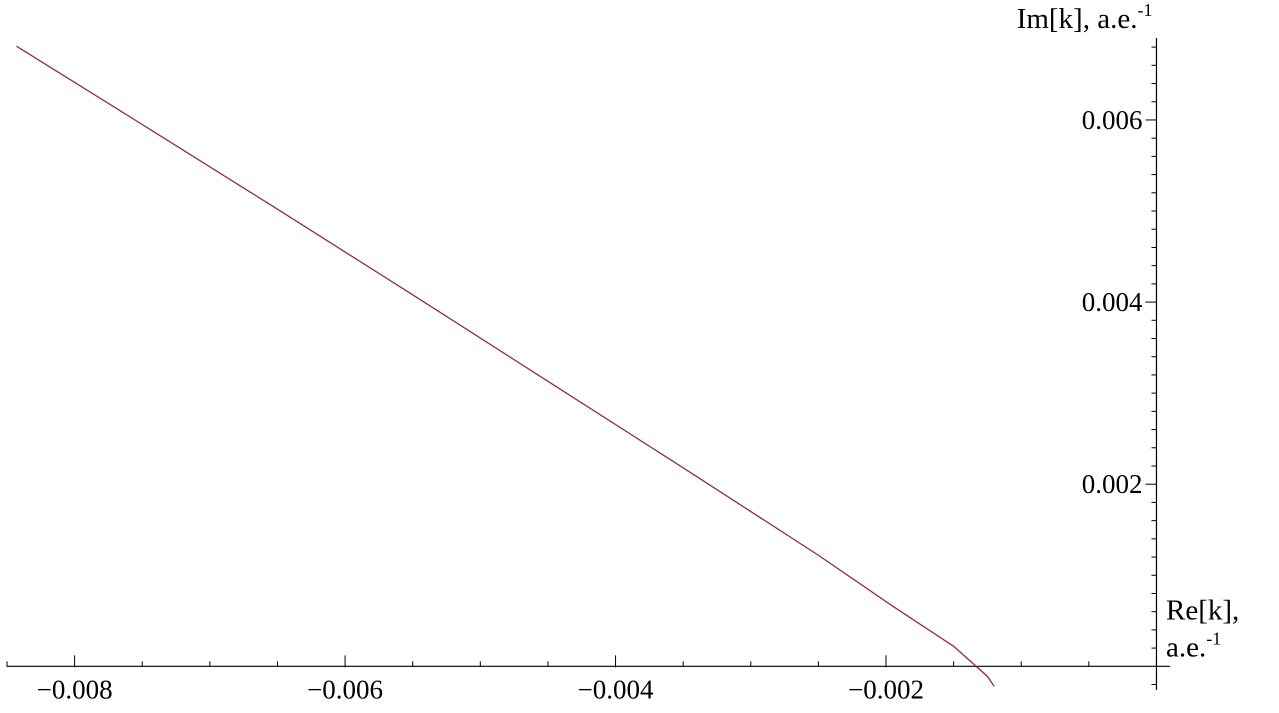  Describe the element at coordinates (1112, 484) in the screenshot. I see `y-tick-label: 0.002` at that location.